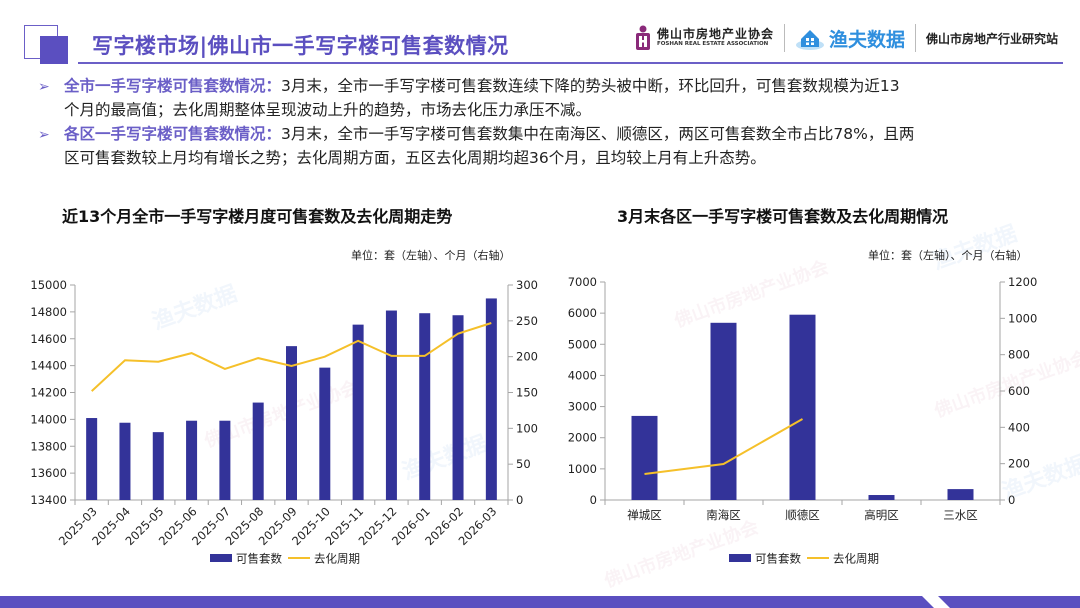 This screenshot has width=1080, height=608. What do you see at coordinates (173, 86) in the screenshot?
I see `bullet-heading: 全市一手写字楼可售套数情况：` at bounding box center [173, 86].